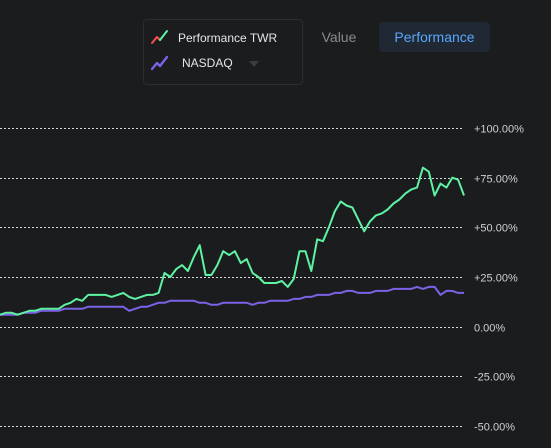 The image size is (551, 448). What do you see at coordinates (228, 38) in the screenshot?
I see `legend-label-performance-twr: Performance TWR` at bounding box center [228, 38].